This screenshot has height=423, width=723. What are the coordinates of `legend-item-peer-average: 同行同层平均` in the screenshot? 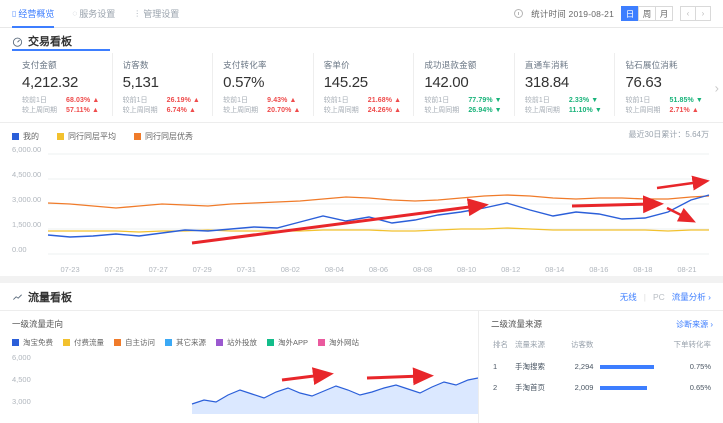 It's located at (86, 136).